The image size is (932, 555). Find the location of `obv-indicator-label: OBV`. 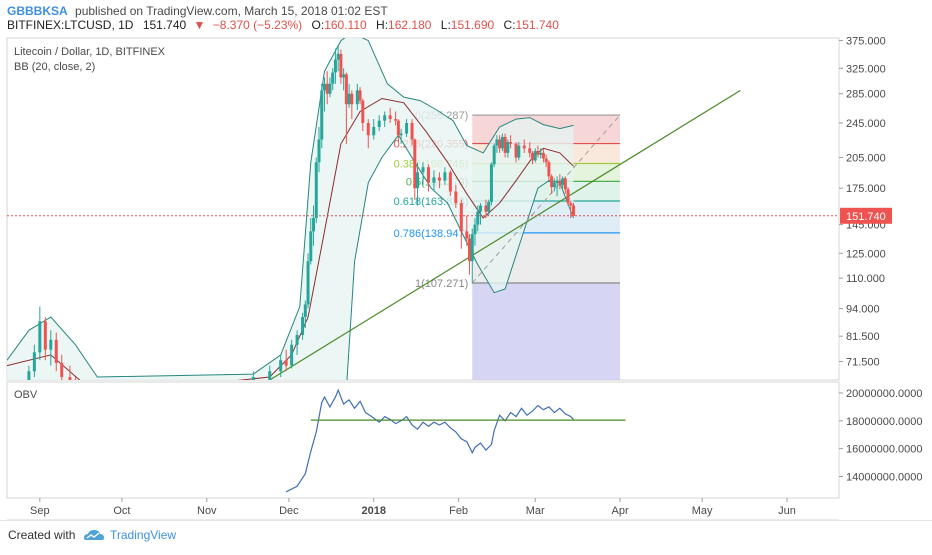

obv-indicator-label: OBV is located at coordinates (26, 395).